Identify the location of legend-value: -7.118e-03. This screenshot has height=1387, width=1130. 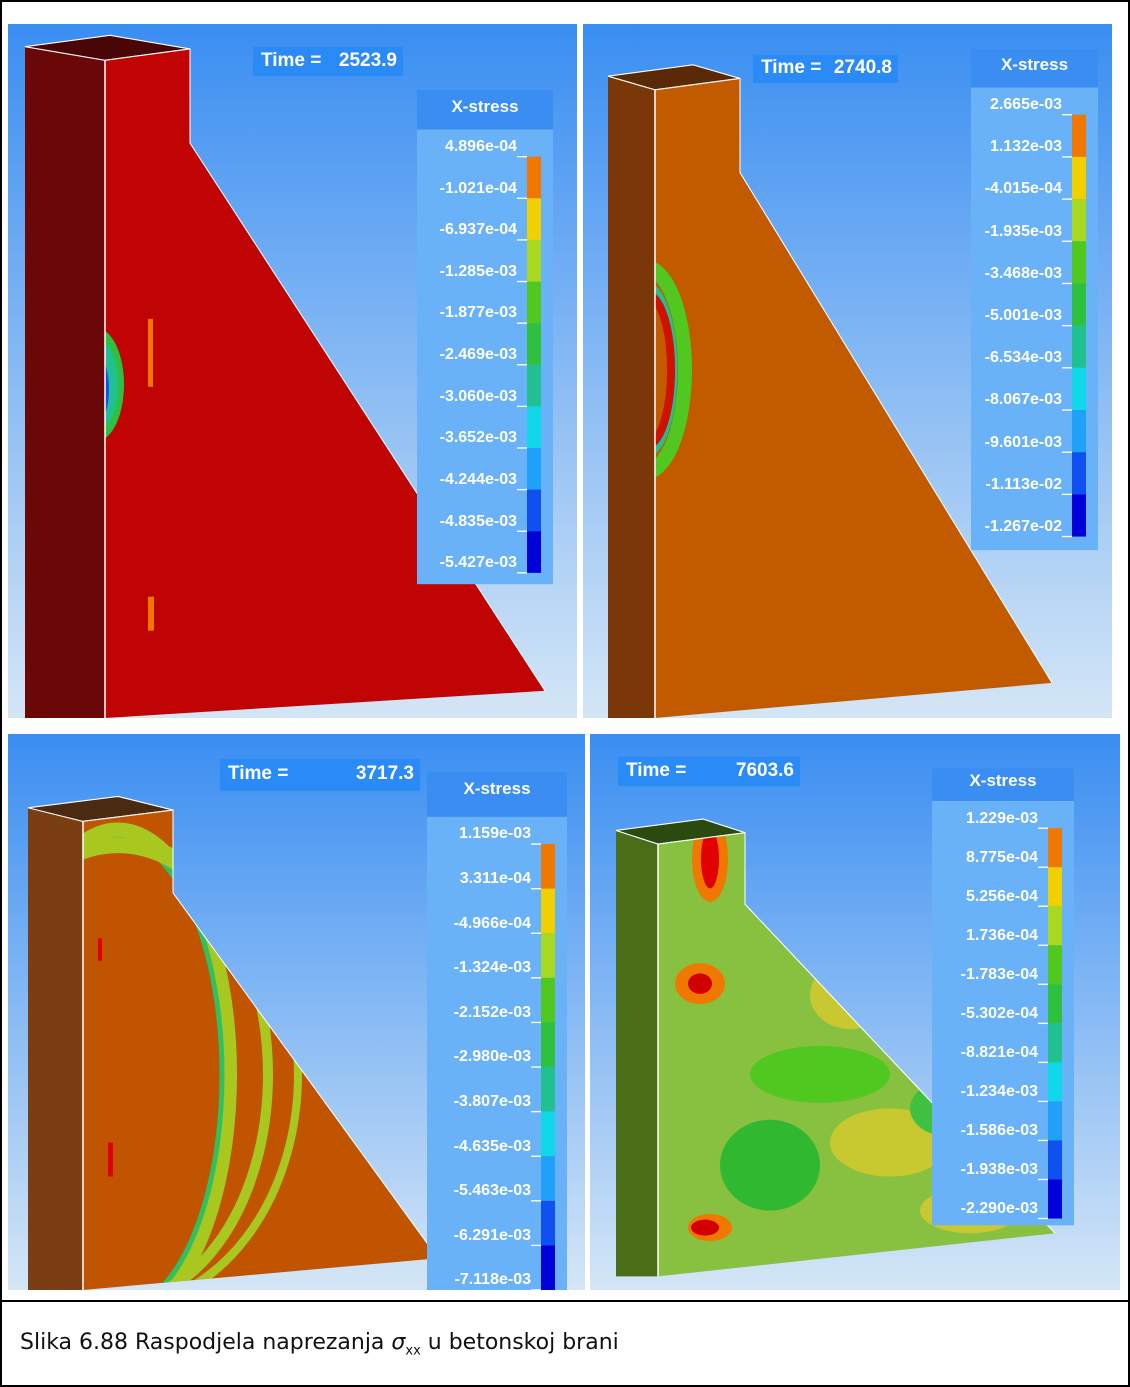
(492, 1280).